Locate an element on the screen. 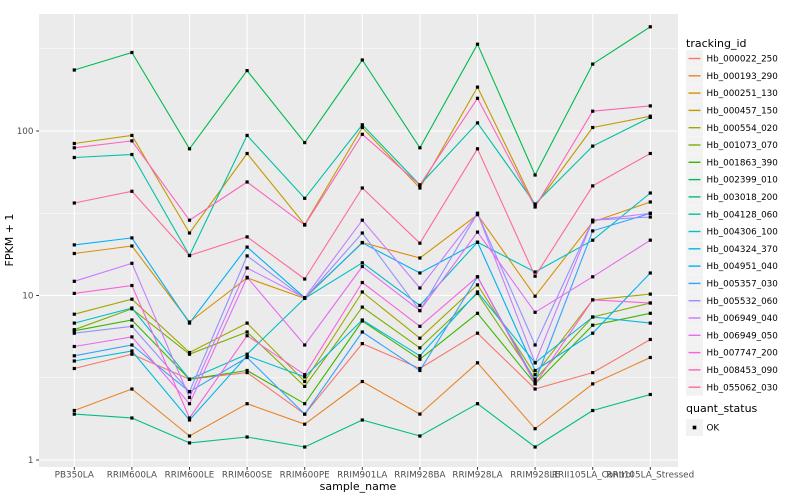  legend-quant-ok-label: OK is located at coordinates (713, 429).